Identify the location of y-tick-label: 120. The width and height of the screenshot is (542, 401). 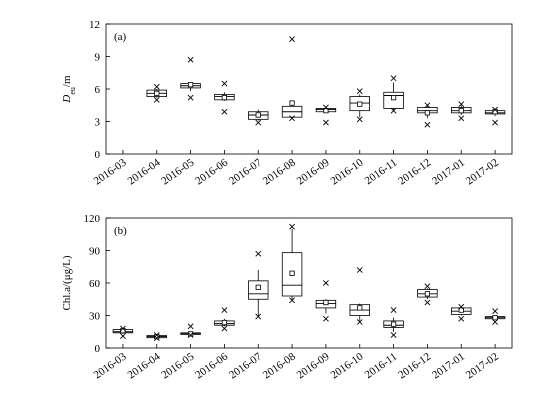
(92, 219).